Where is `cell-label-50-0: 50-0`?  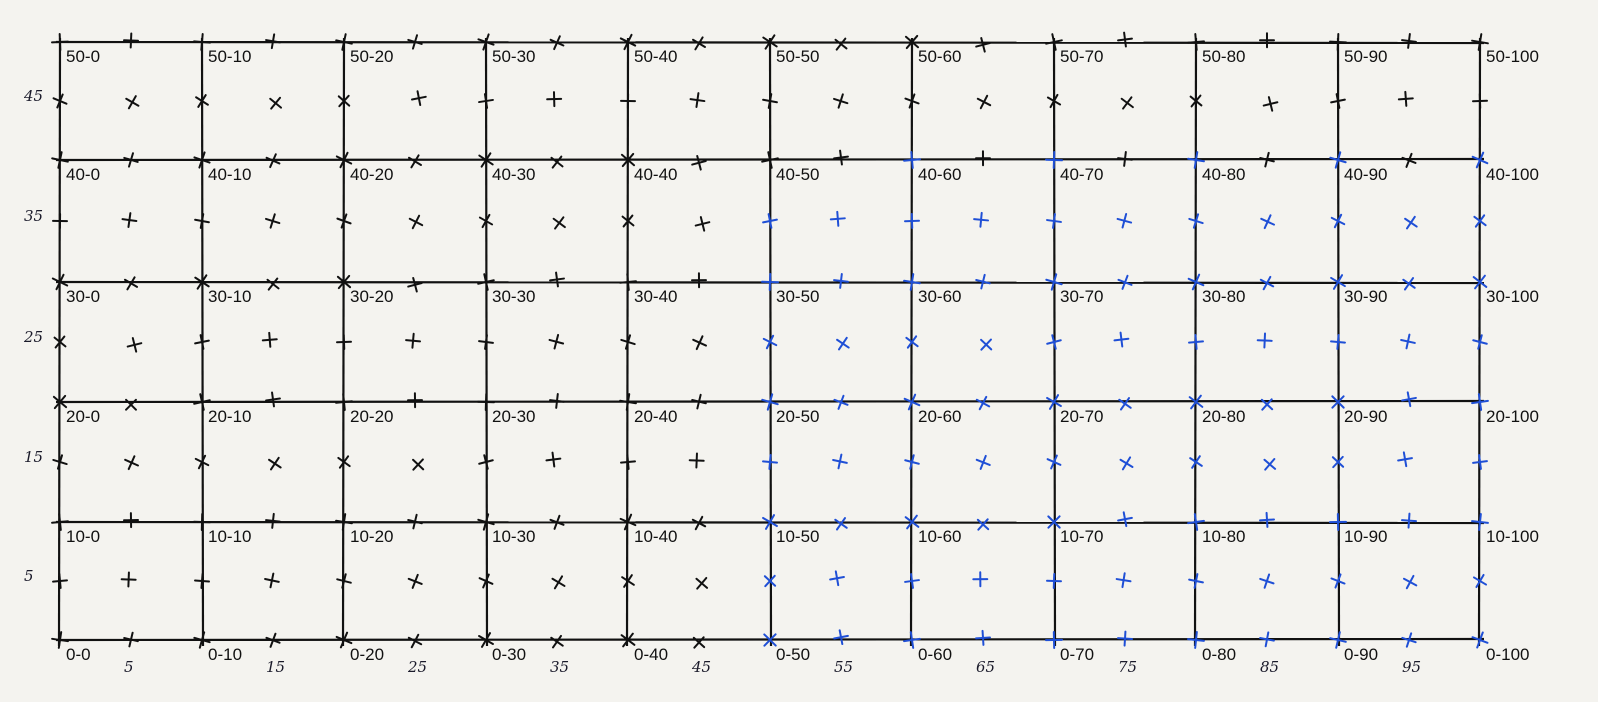 cell-label-50-0: 50-0 is located at coordinates (83, 56).